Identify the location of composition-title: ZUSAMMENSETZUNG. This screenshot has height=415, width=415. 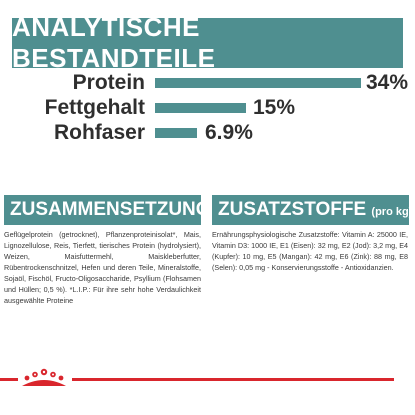
(110, 209).